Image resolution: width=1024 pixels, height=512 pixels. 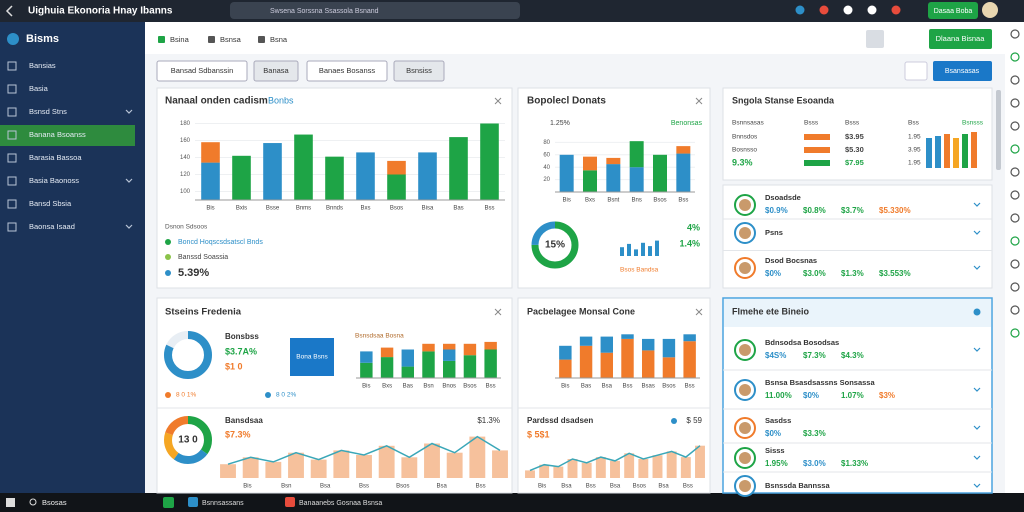 What do you see at coordinates (48, 111) in the screenshot?
I see `label: Bsnsd Stns` at bounding box center [48, 111].